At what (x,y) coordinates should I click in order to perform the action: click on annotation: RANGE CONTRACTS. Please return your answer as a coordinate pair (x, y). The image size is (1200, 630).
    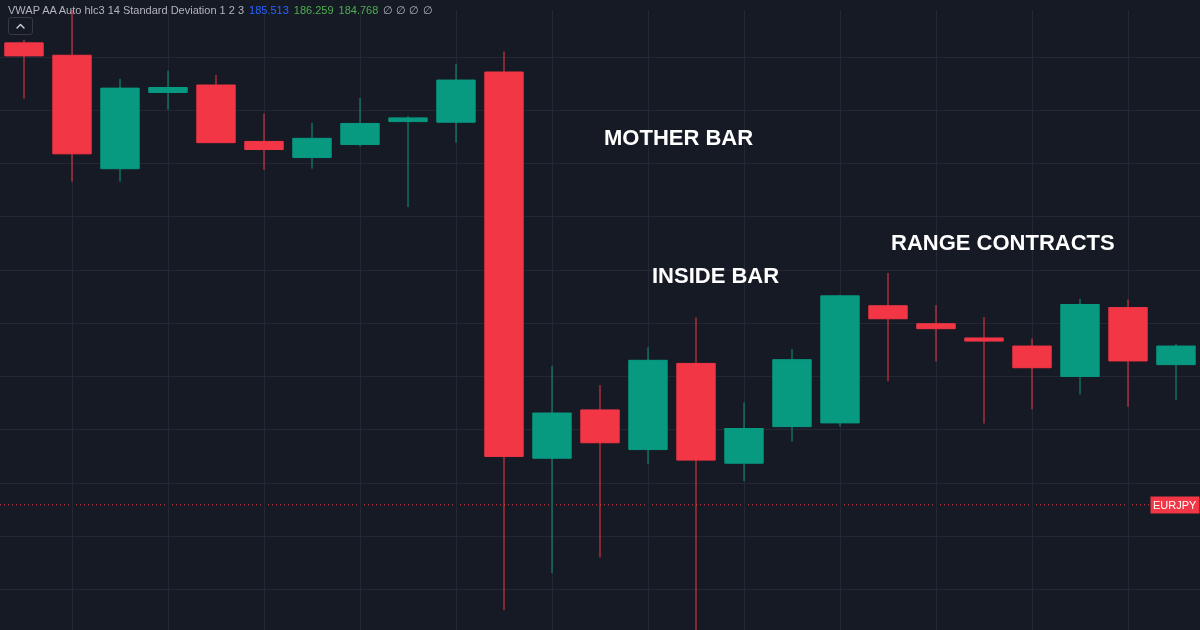
    Looking at the image, I should click on (1003, 242).